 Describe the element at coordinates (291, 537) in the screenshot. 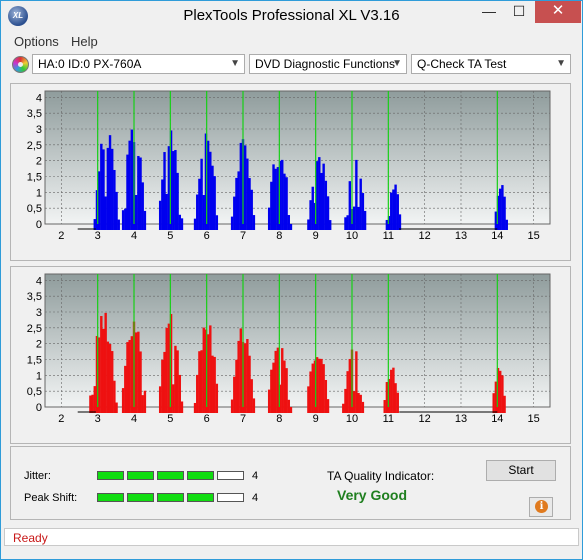

I see `status-bar: Ready` at that location.